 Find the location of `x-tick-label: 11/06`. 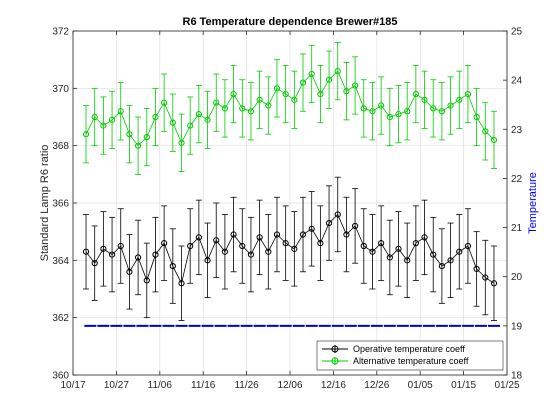

x-tick-label: 11/06 is located at coordinates (160, 385).